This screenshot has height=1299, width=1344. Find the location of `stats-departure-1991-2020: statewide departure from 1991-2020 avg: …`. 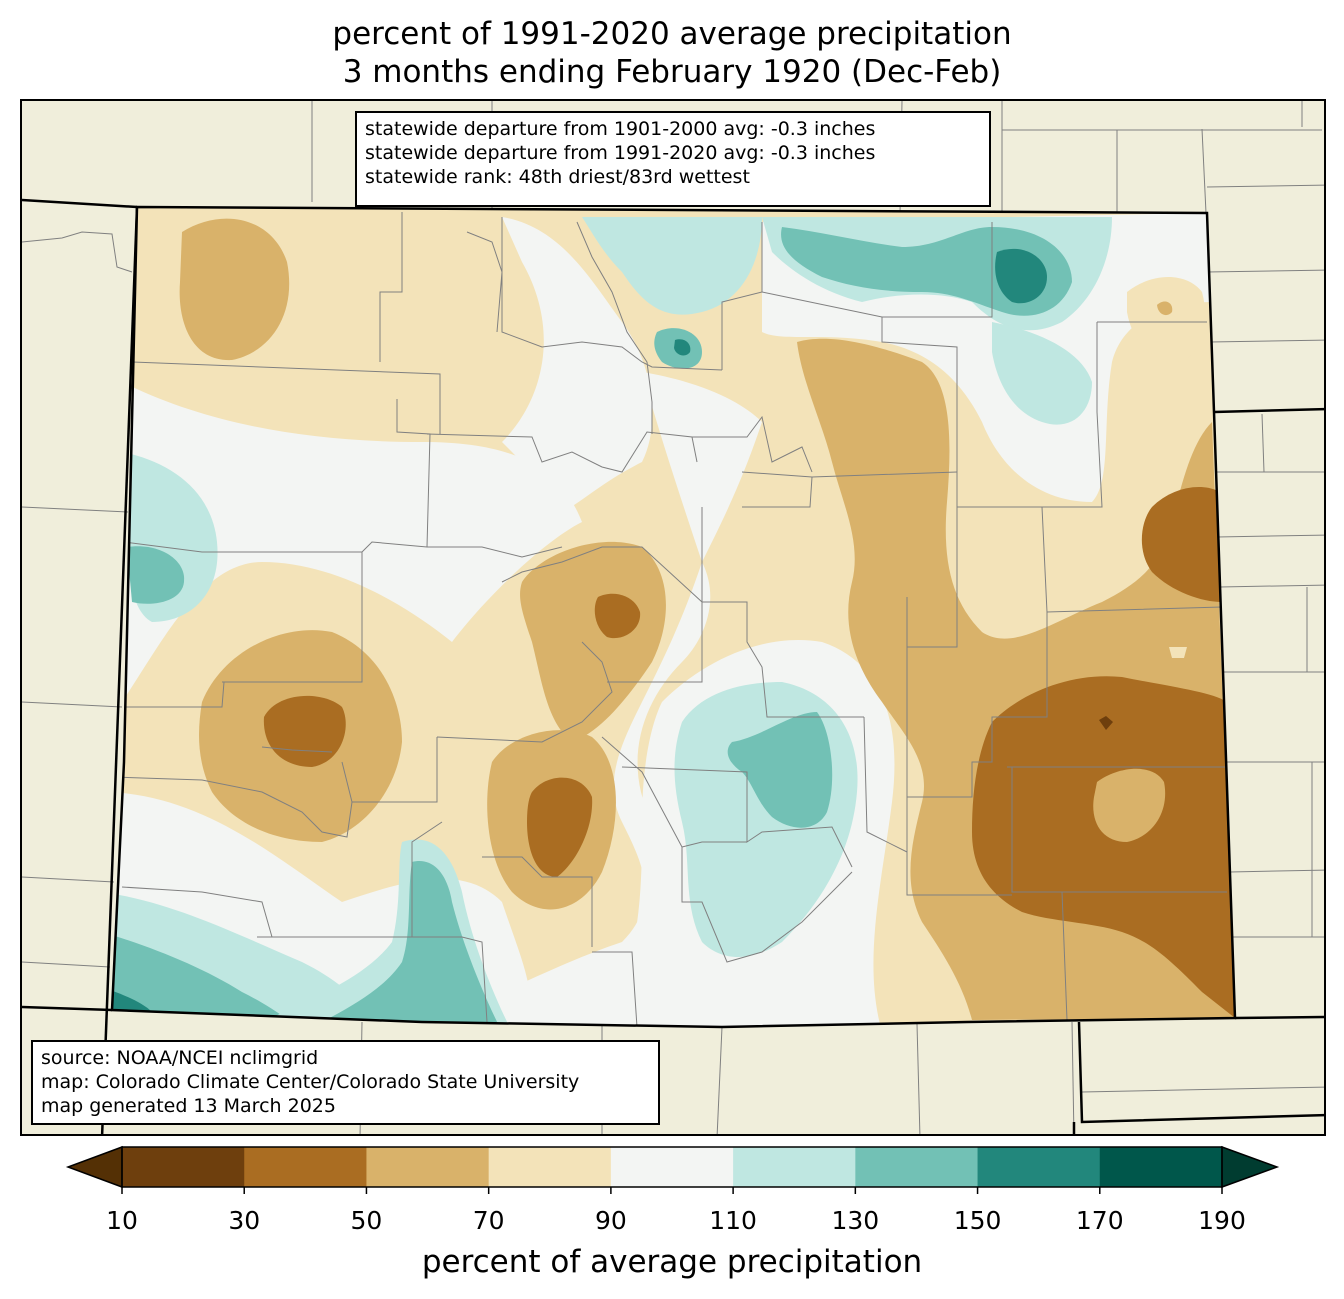

stats-departure-1991-2020: statewide departure from 1991-2020 avg: … is located at coordinates (620, 153).